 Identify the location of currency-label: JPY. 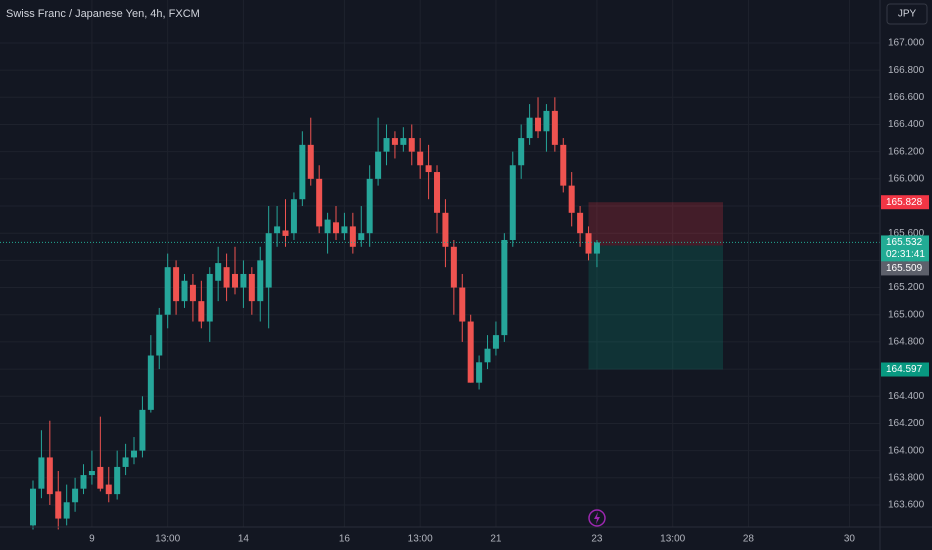
(907, 14).